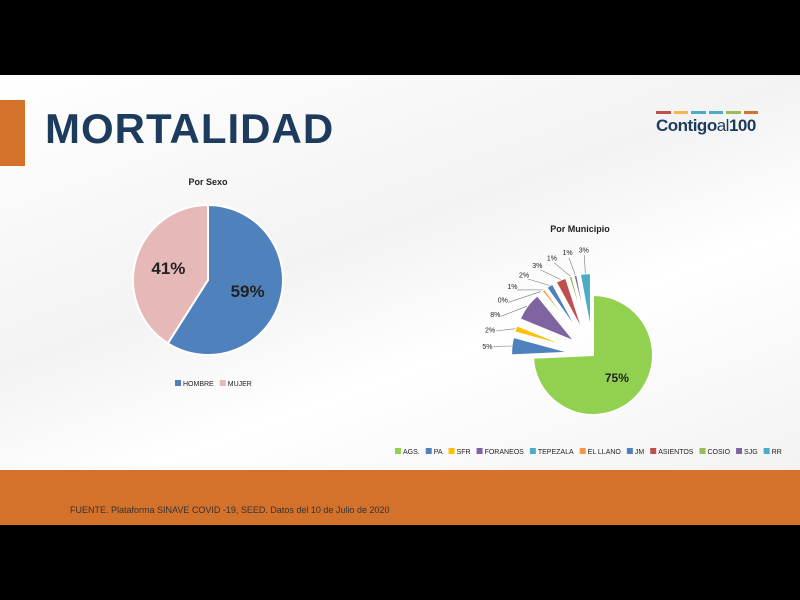 Image resolution: width=800 pixels, height=600 pixels. I want to click on legend-item: TEPEZALA, so click(551, 452).